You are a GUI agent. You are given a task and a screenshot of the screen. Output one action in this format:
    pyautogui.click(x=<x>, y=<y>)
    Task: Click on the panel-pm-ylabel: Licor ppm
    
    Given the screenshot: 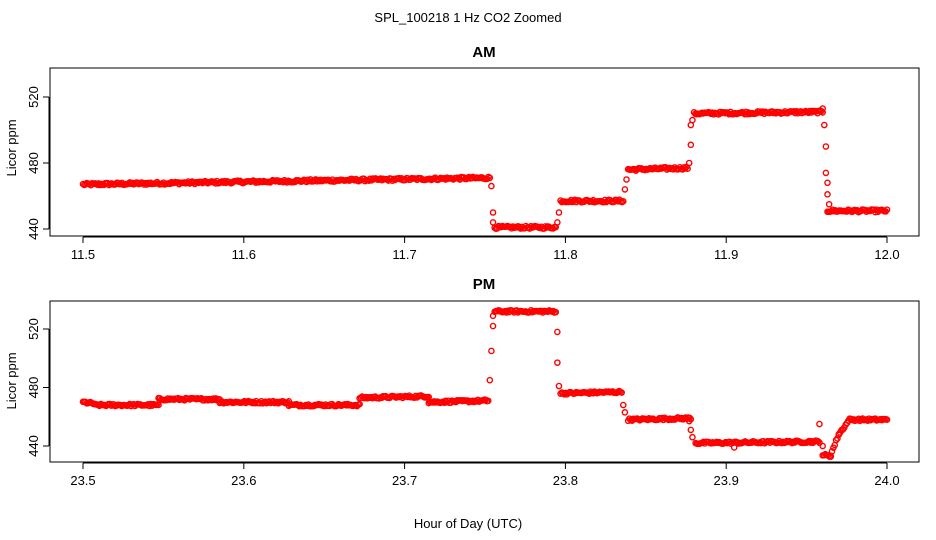 What is the action you would take?
    pyautogui.click(x=11, y=380)
    